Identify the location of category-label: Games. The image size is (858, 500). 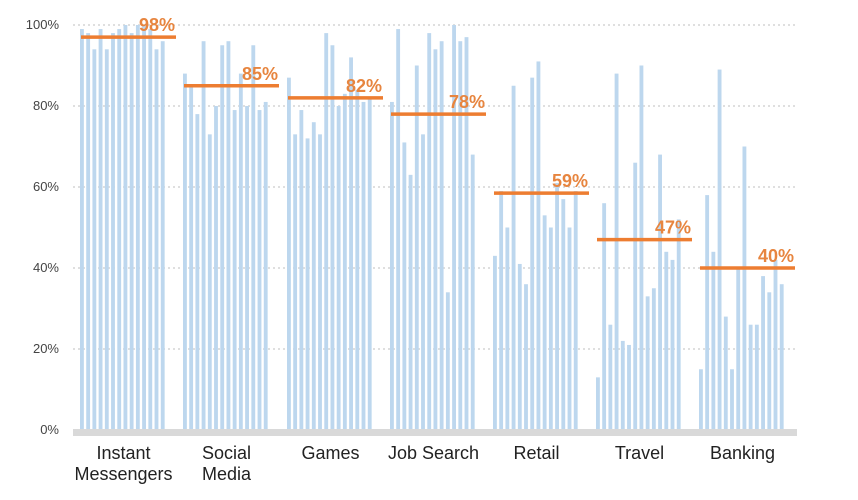
(330, 453).